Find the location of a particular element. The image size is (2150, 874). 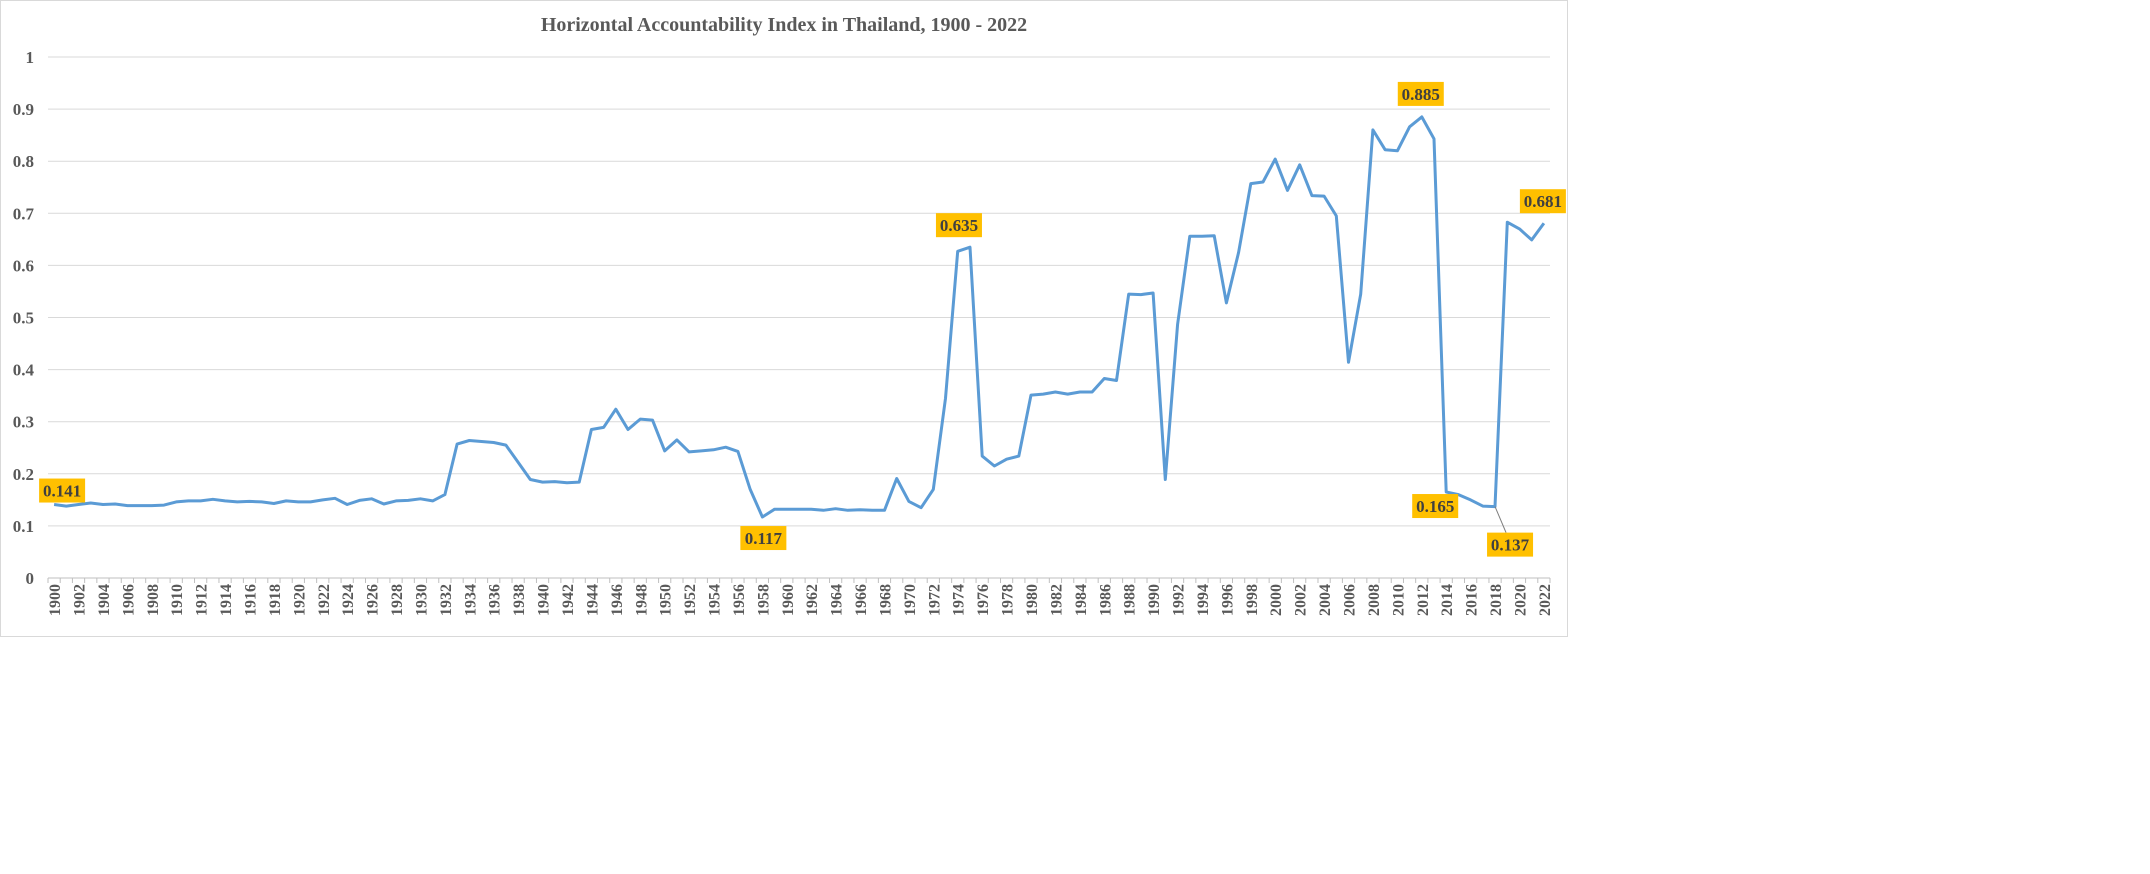

x-tick-label: 1970 is located at coordinates (910, 600).